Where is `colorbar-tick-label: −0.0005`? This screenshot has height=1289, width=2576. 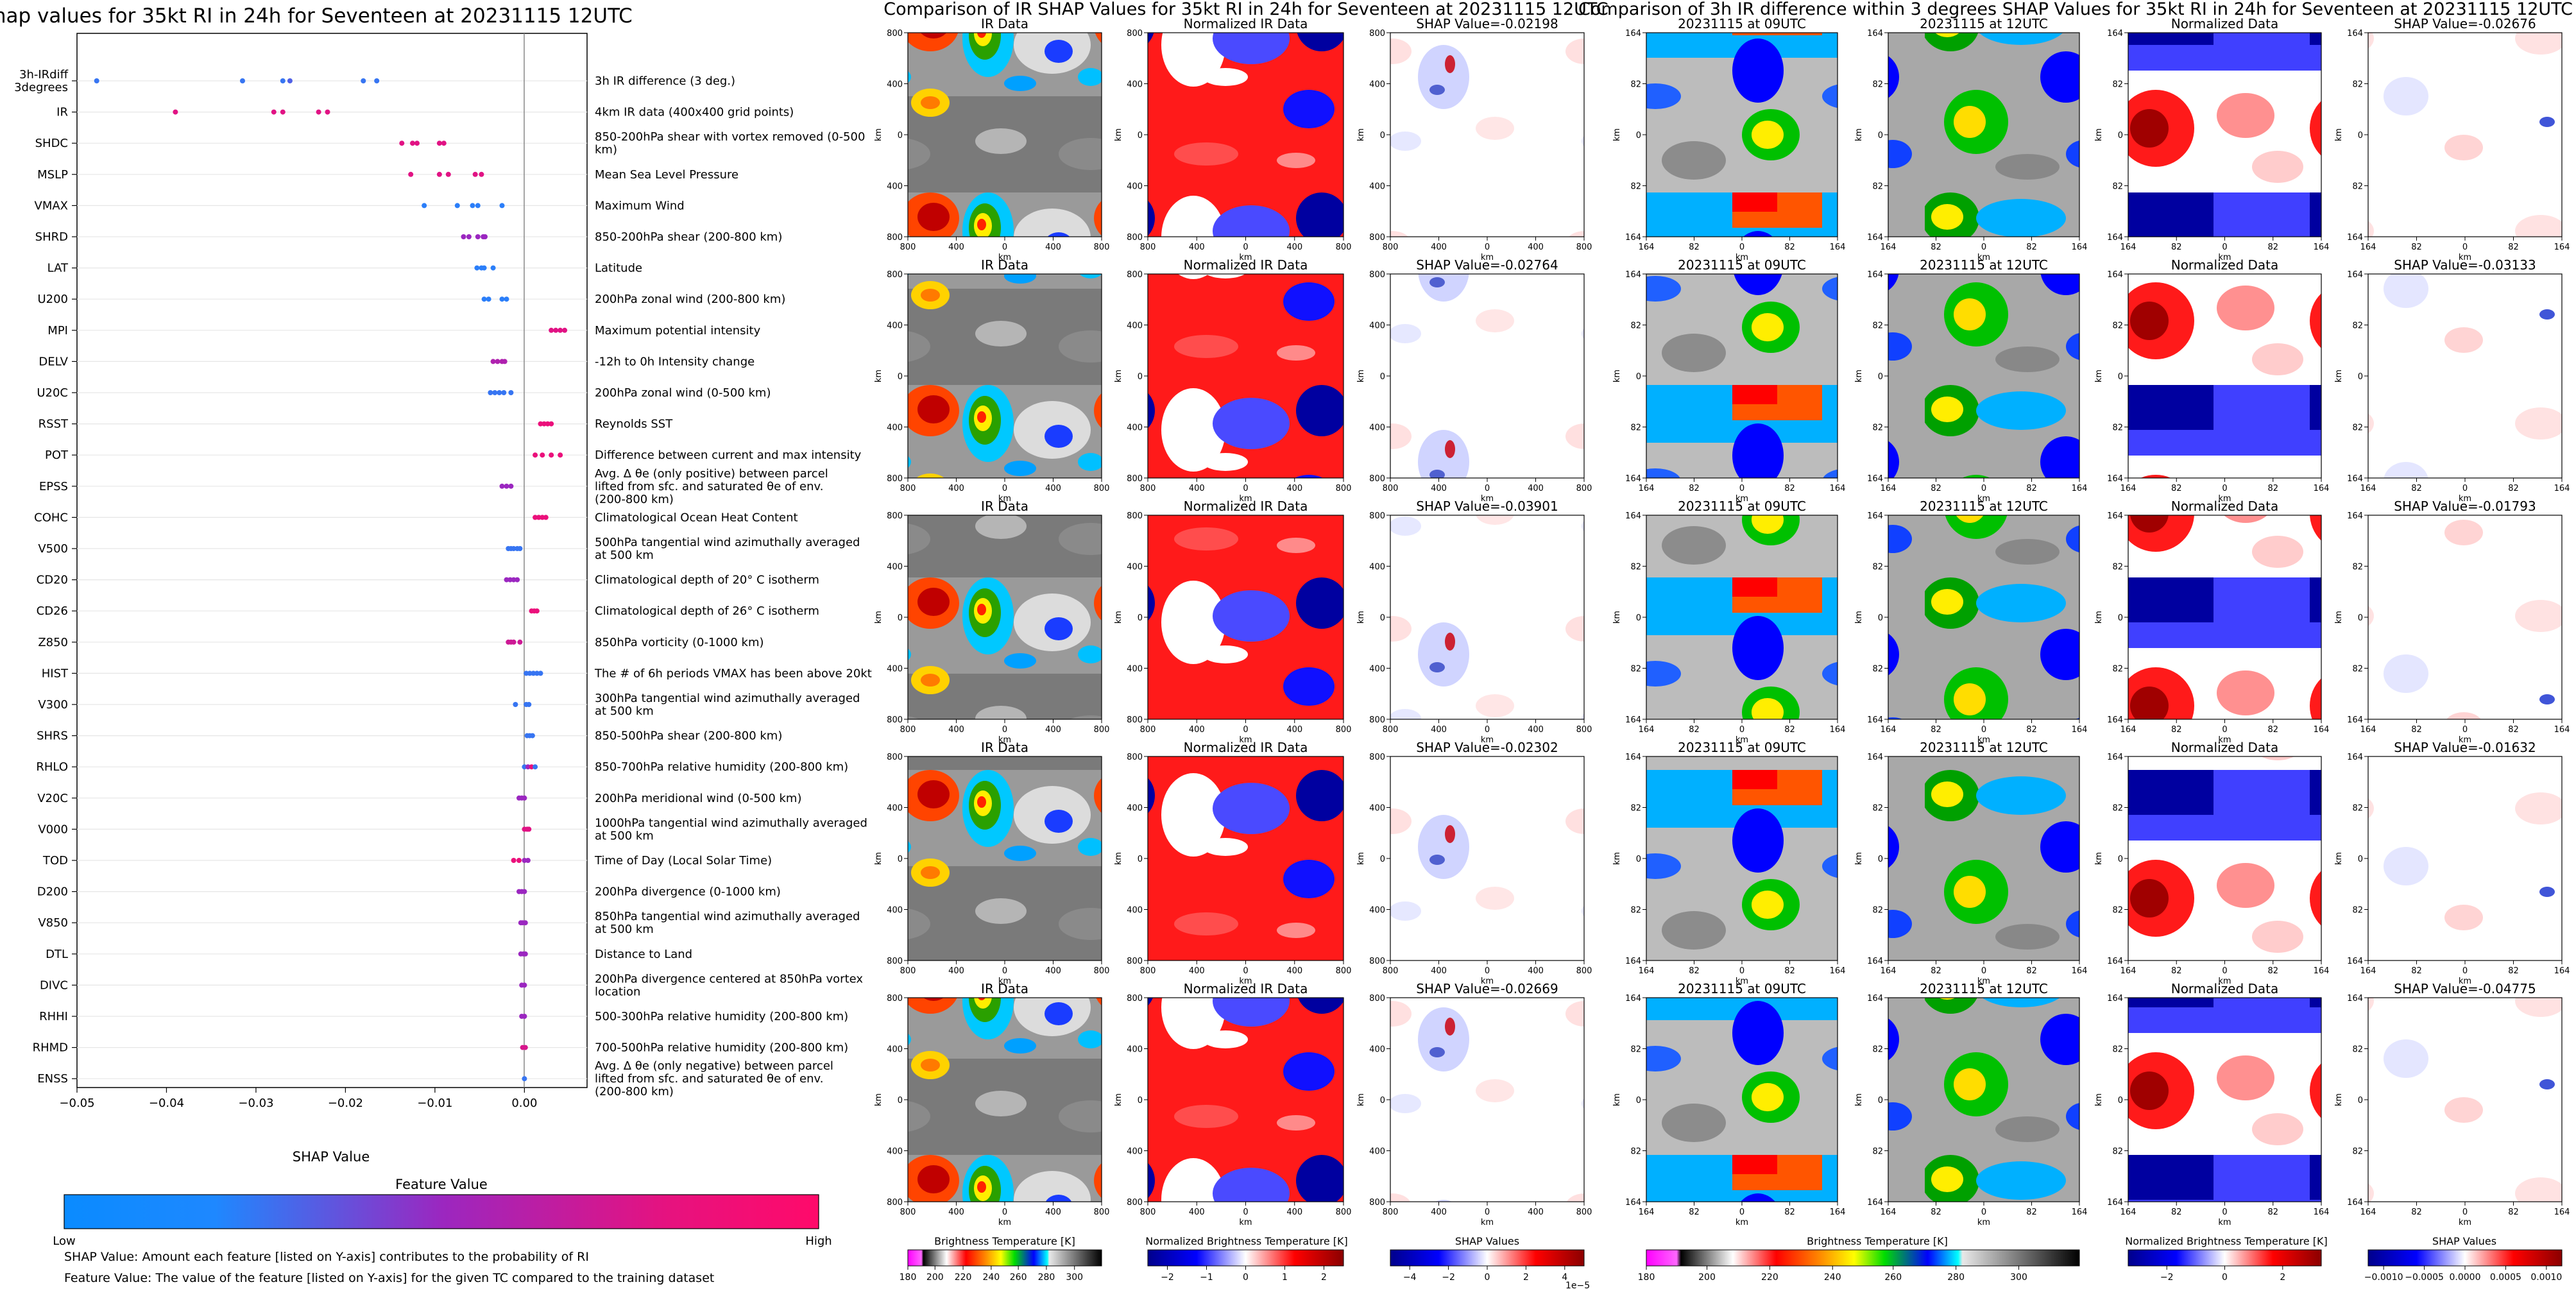 colorbar-tick-label: −0.0005 is located at coordinates (2424, 1277).